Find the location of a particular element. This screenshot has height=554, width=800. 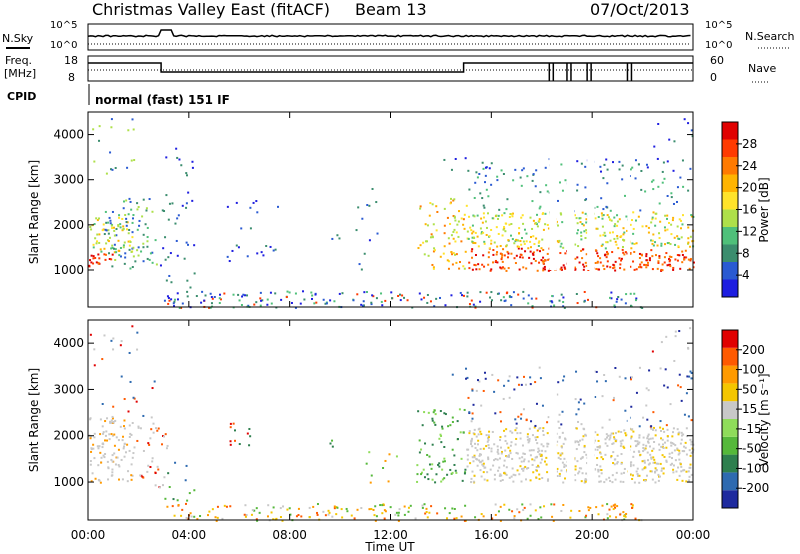

colorbar-tick-label: 100 is located at coordinates (753, 370).